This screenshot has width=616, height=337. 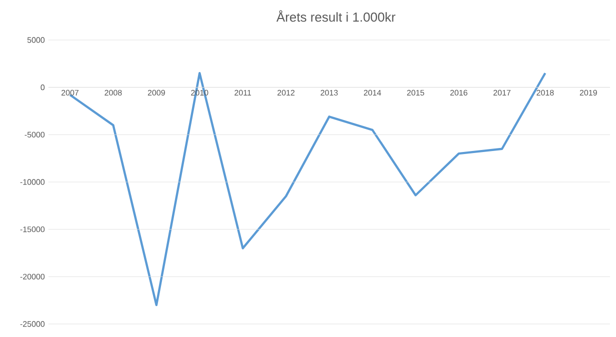 What do you see at coordinates (286, 93) in the screenshot?
I see `x-tick-label: 2012` at bounding box center [286, 93].